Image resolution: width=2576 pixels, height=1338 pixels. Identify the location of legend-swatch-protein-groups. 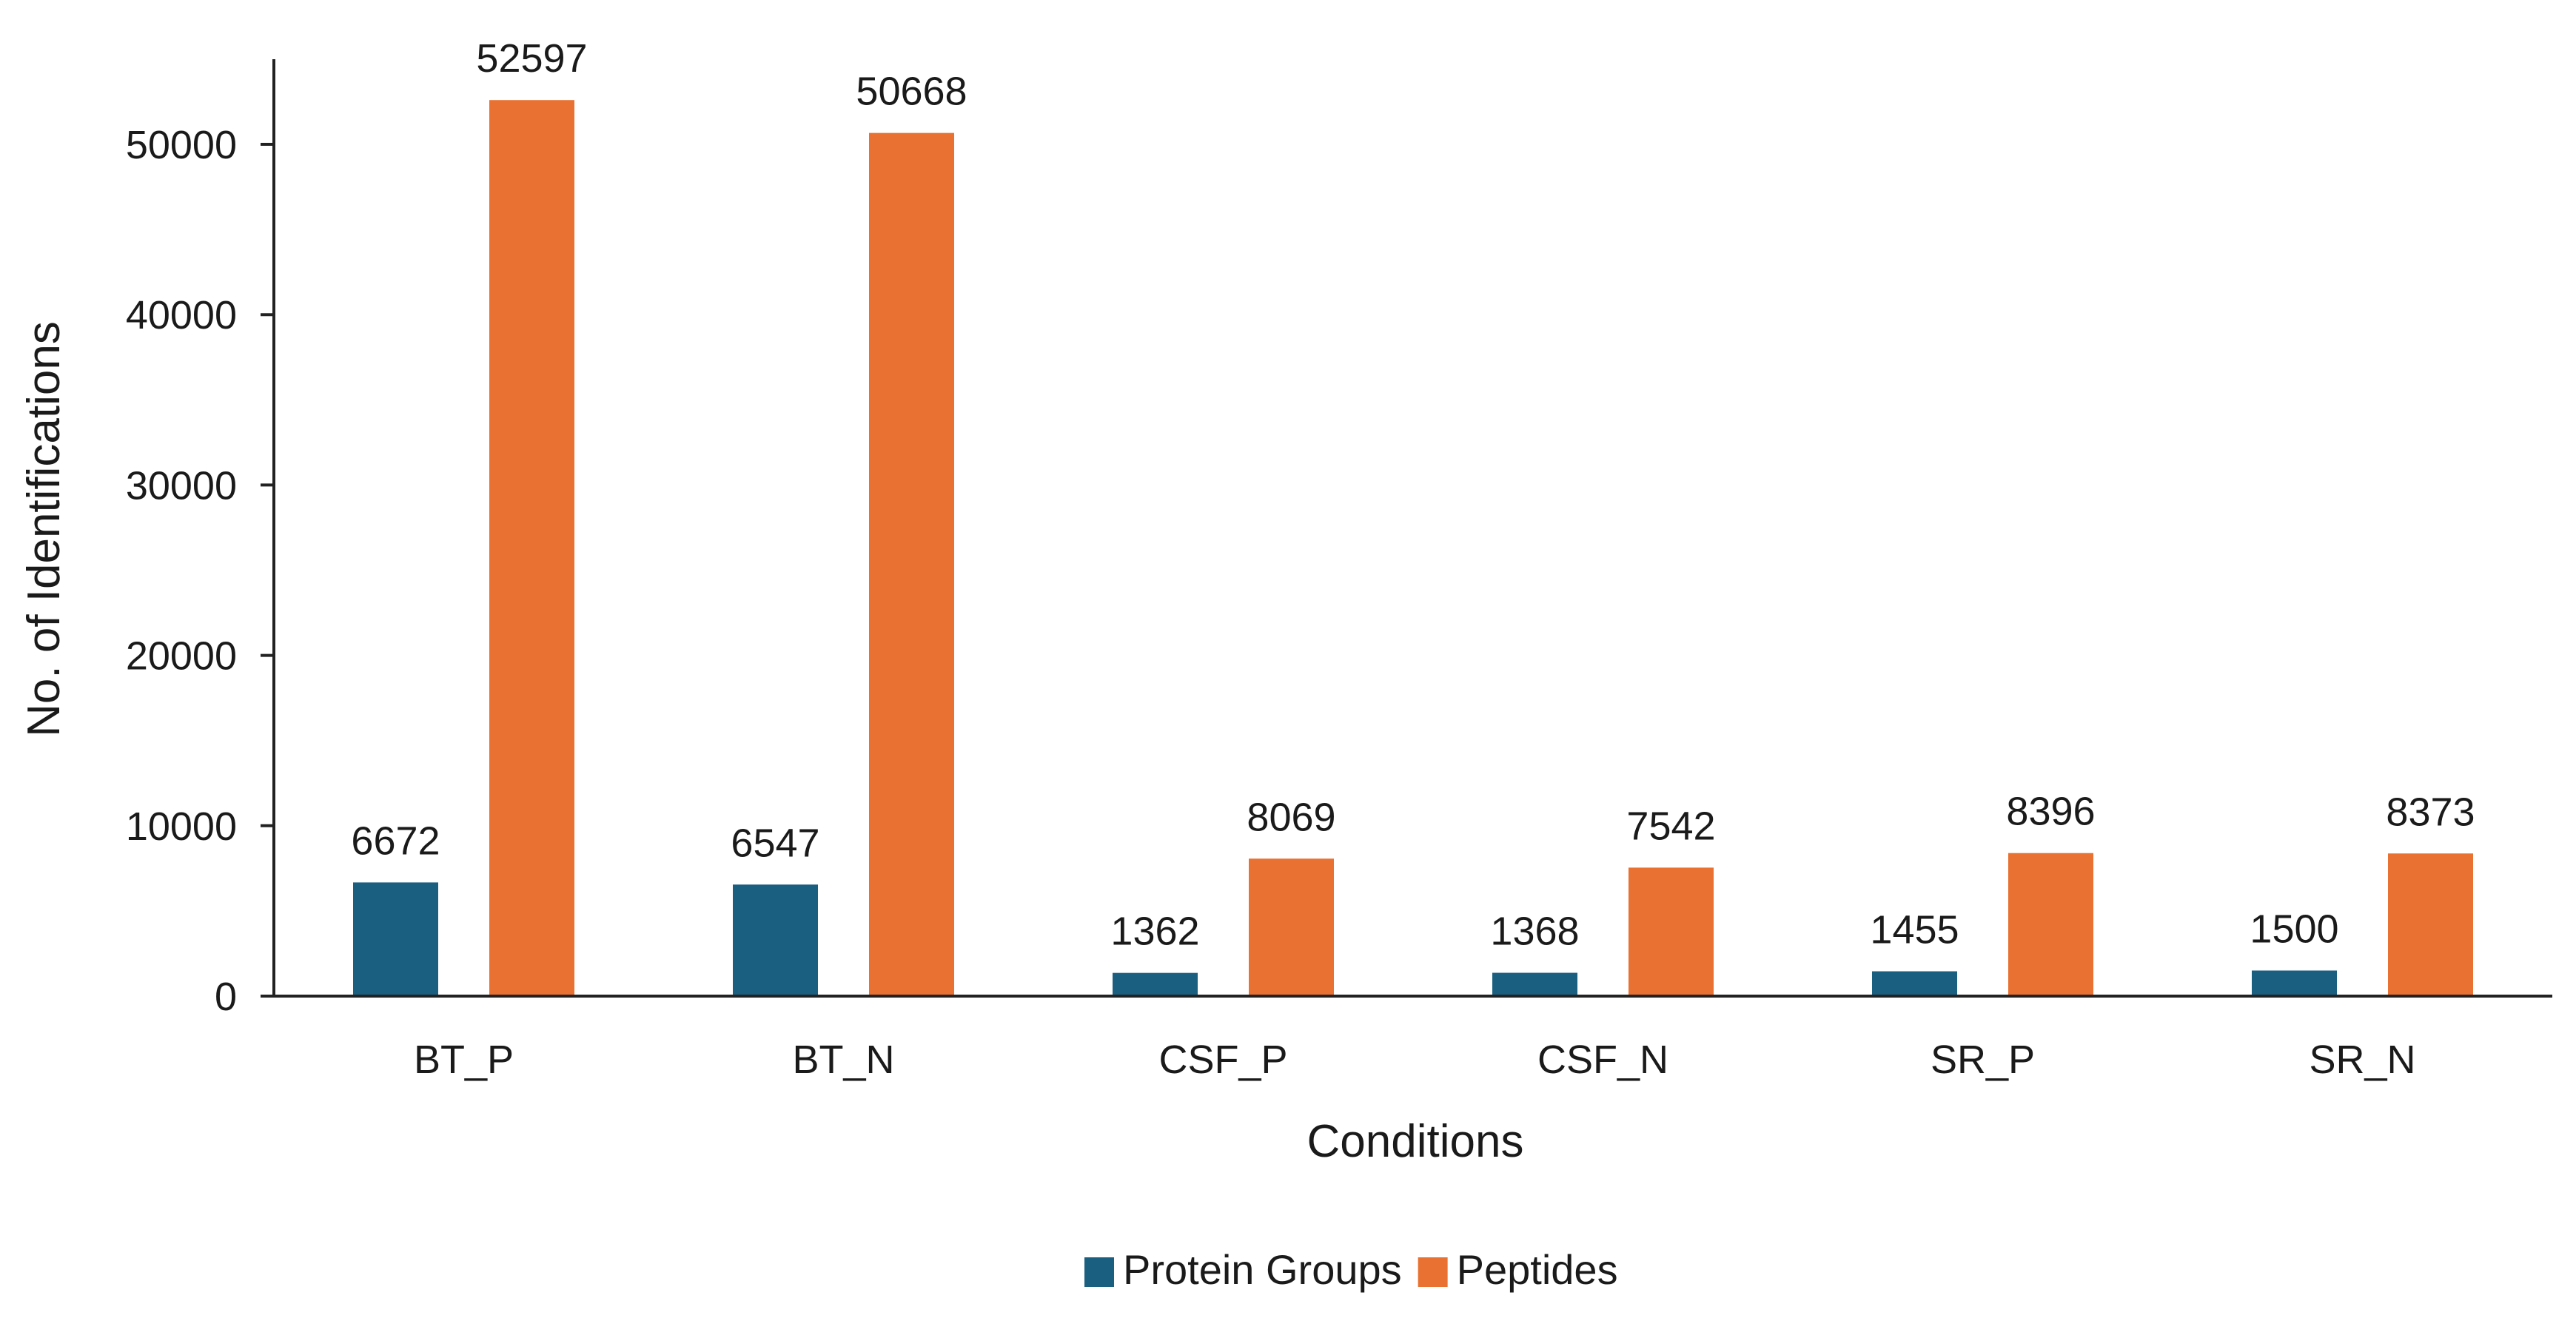
(1099, 1272).